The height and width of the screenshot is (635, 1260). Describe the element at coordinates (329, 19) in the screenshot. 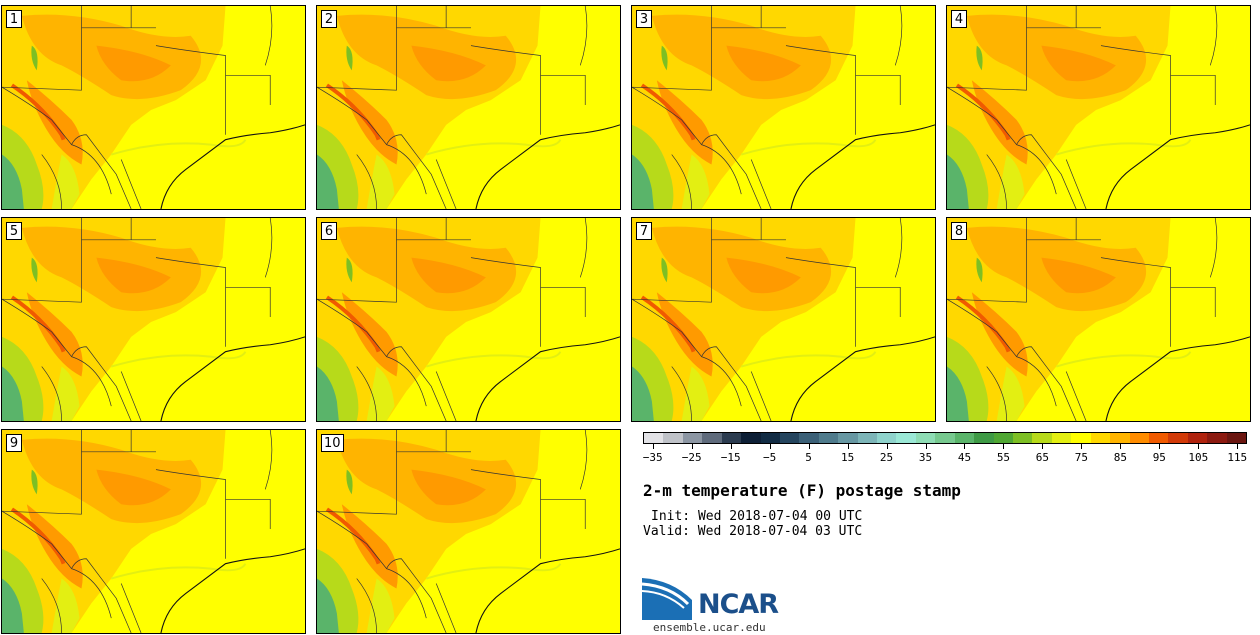

I see `member-label: 2` at that location.